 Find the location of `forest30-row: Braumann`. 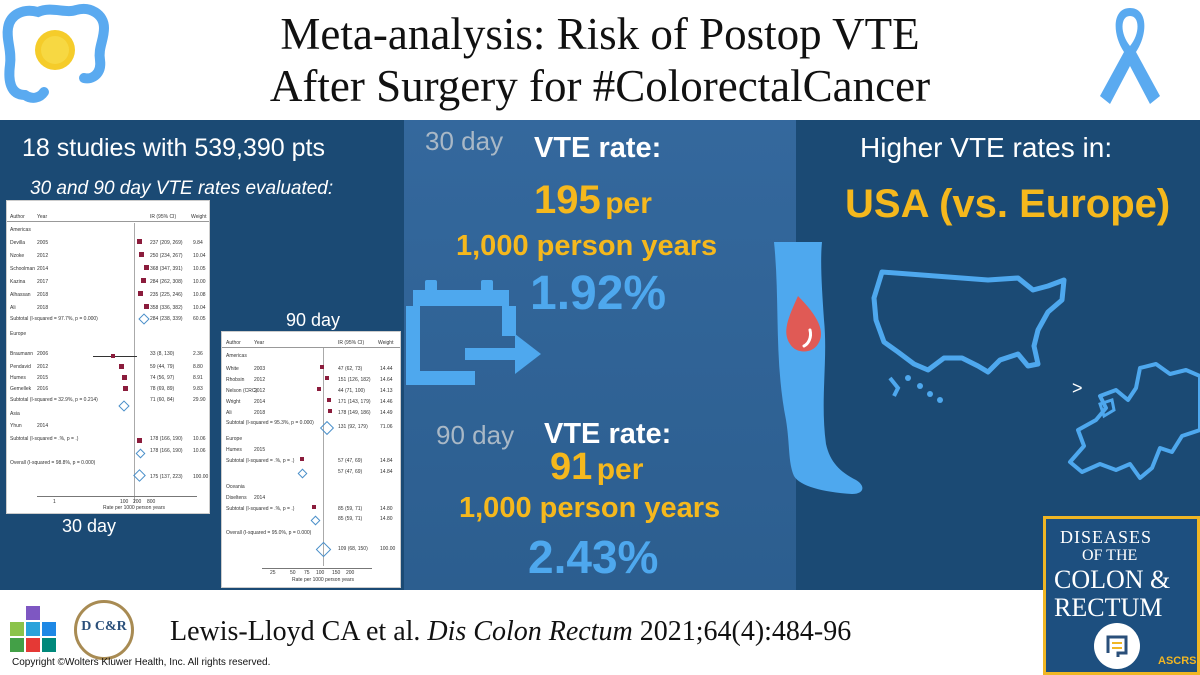

forest30-row: Braumann is located at coordinates (22, 354).